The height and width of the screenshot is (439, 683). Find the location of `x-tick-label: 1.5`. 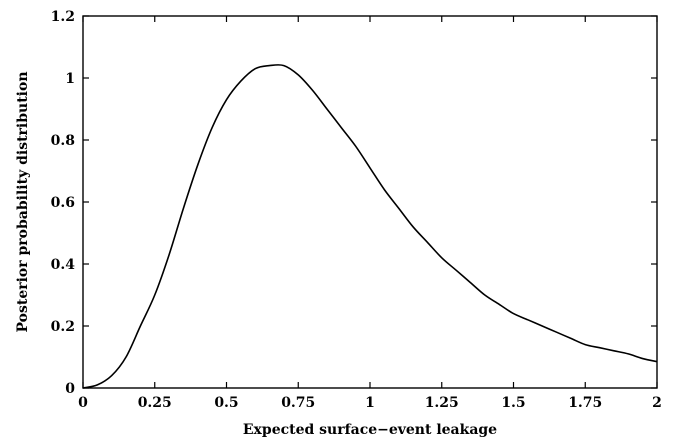

x-tick-label: 1.5 is located at coordinates (513, 403).